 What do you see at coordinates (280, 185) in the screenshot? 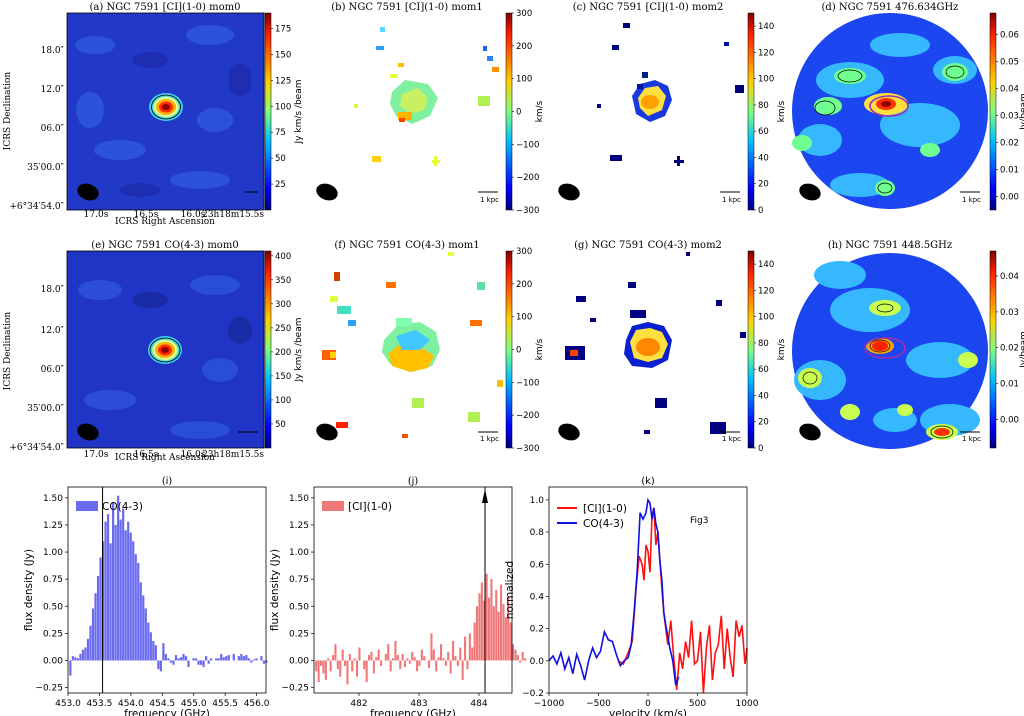
I see `colorbar-a-tick-label: 25` at bounding box center [280, 185].